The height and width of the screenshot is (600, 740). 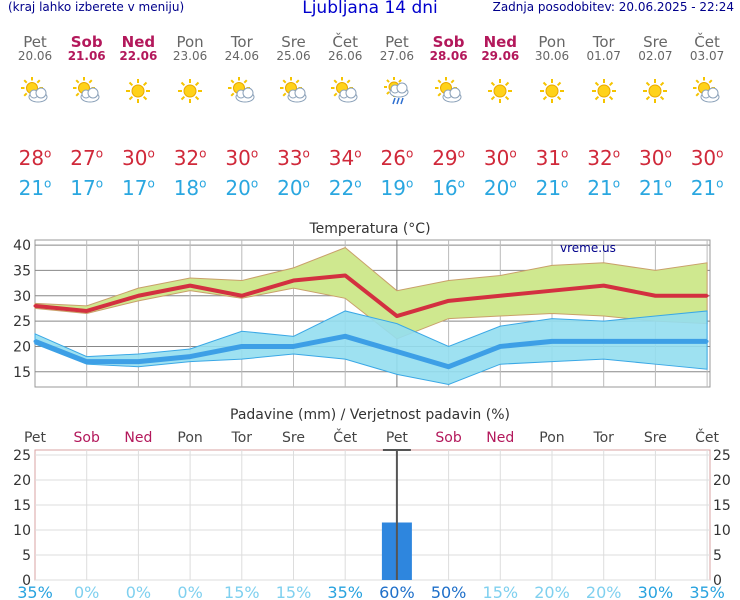 What do you see at coordinates (242, 117) in the screenshot?
I see `day-column: Tor 24.06 30o 20o` at bounding box center [242, 117].